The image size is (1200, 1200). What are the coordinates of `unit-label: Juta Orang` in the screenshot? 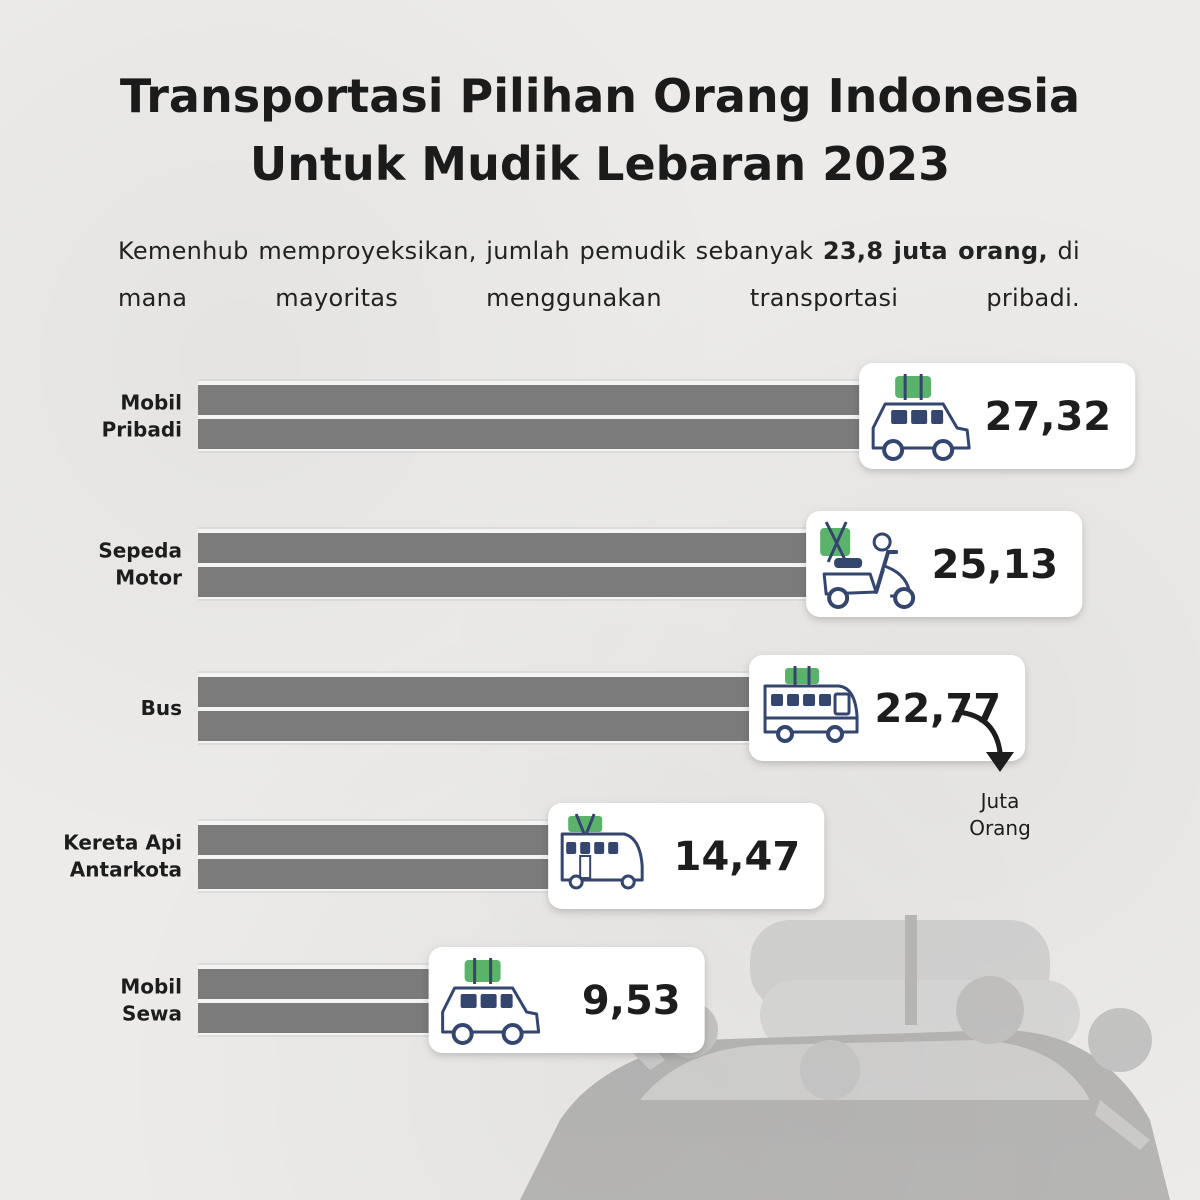 It's located at (1000, 815).